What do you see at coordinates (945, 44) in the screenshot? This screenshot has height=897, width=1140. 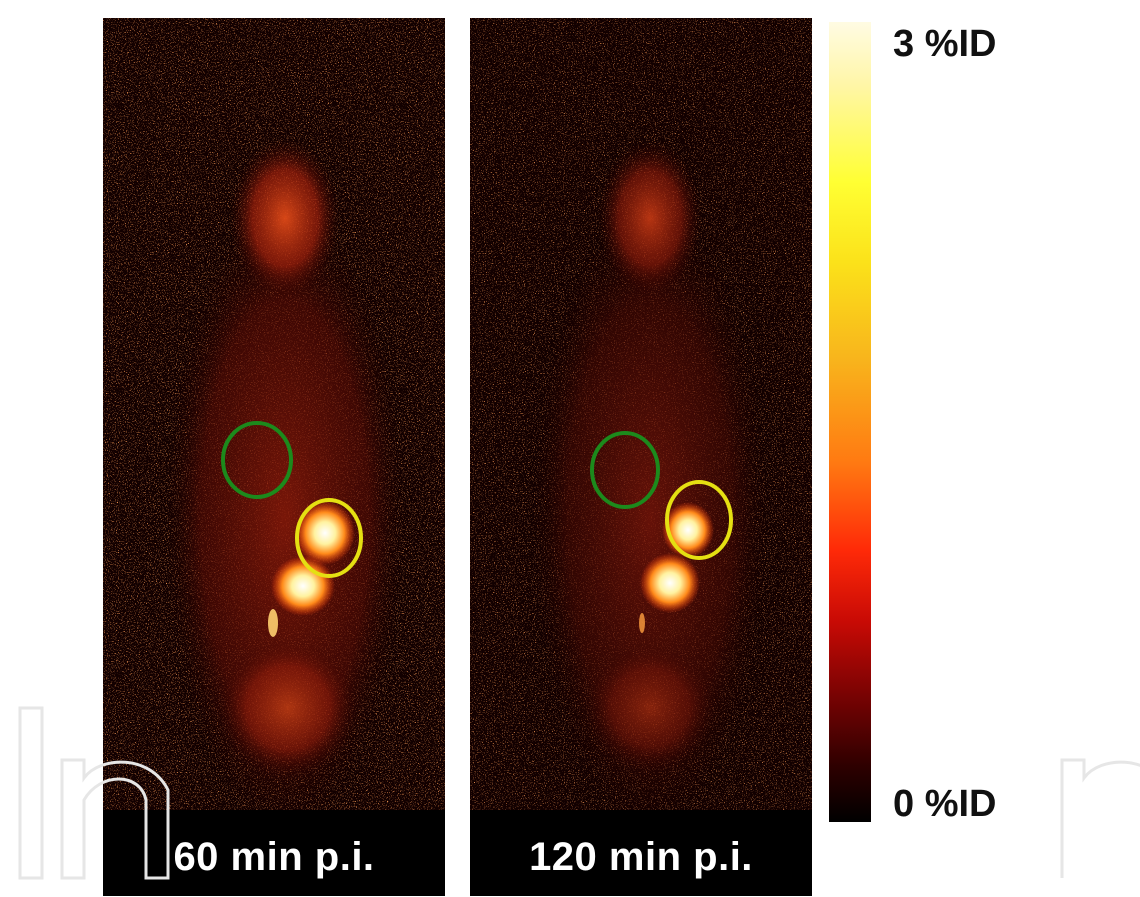 I see `colorbar-max-label: 3 %ID` at bounding box center [945, 44].